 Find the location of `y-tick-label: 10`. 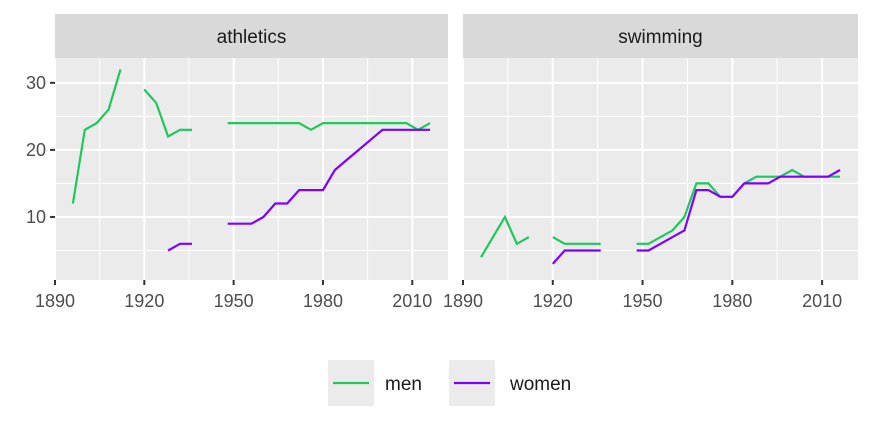

y-tick-label: 10 is located at coordinates (36, 217).